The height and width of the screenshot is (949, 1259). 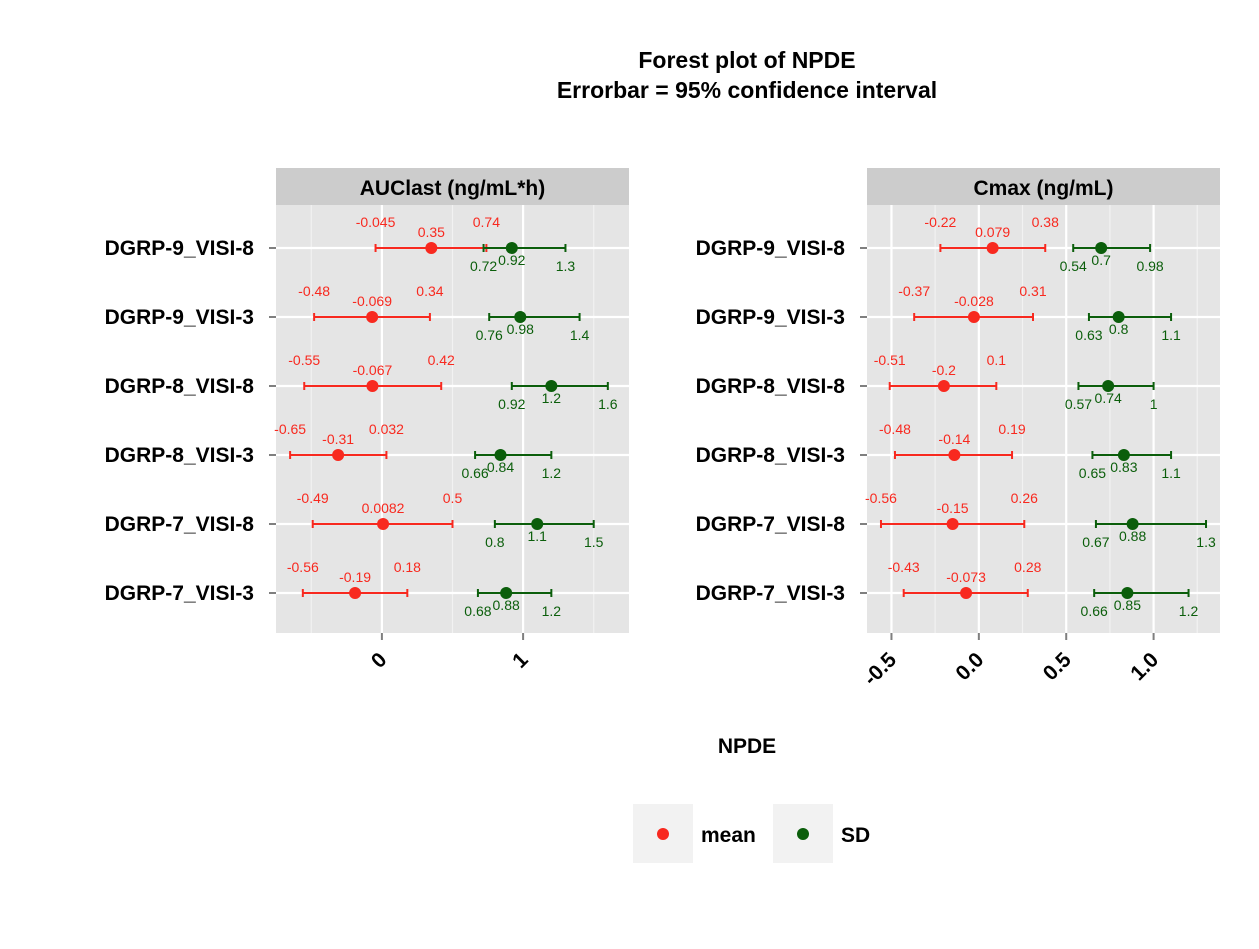 What do you see at coordinates (694, 833) in the screenshot?
I see `legend-entry-mean: mean` at bounding box center [694, 833].